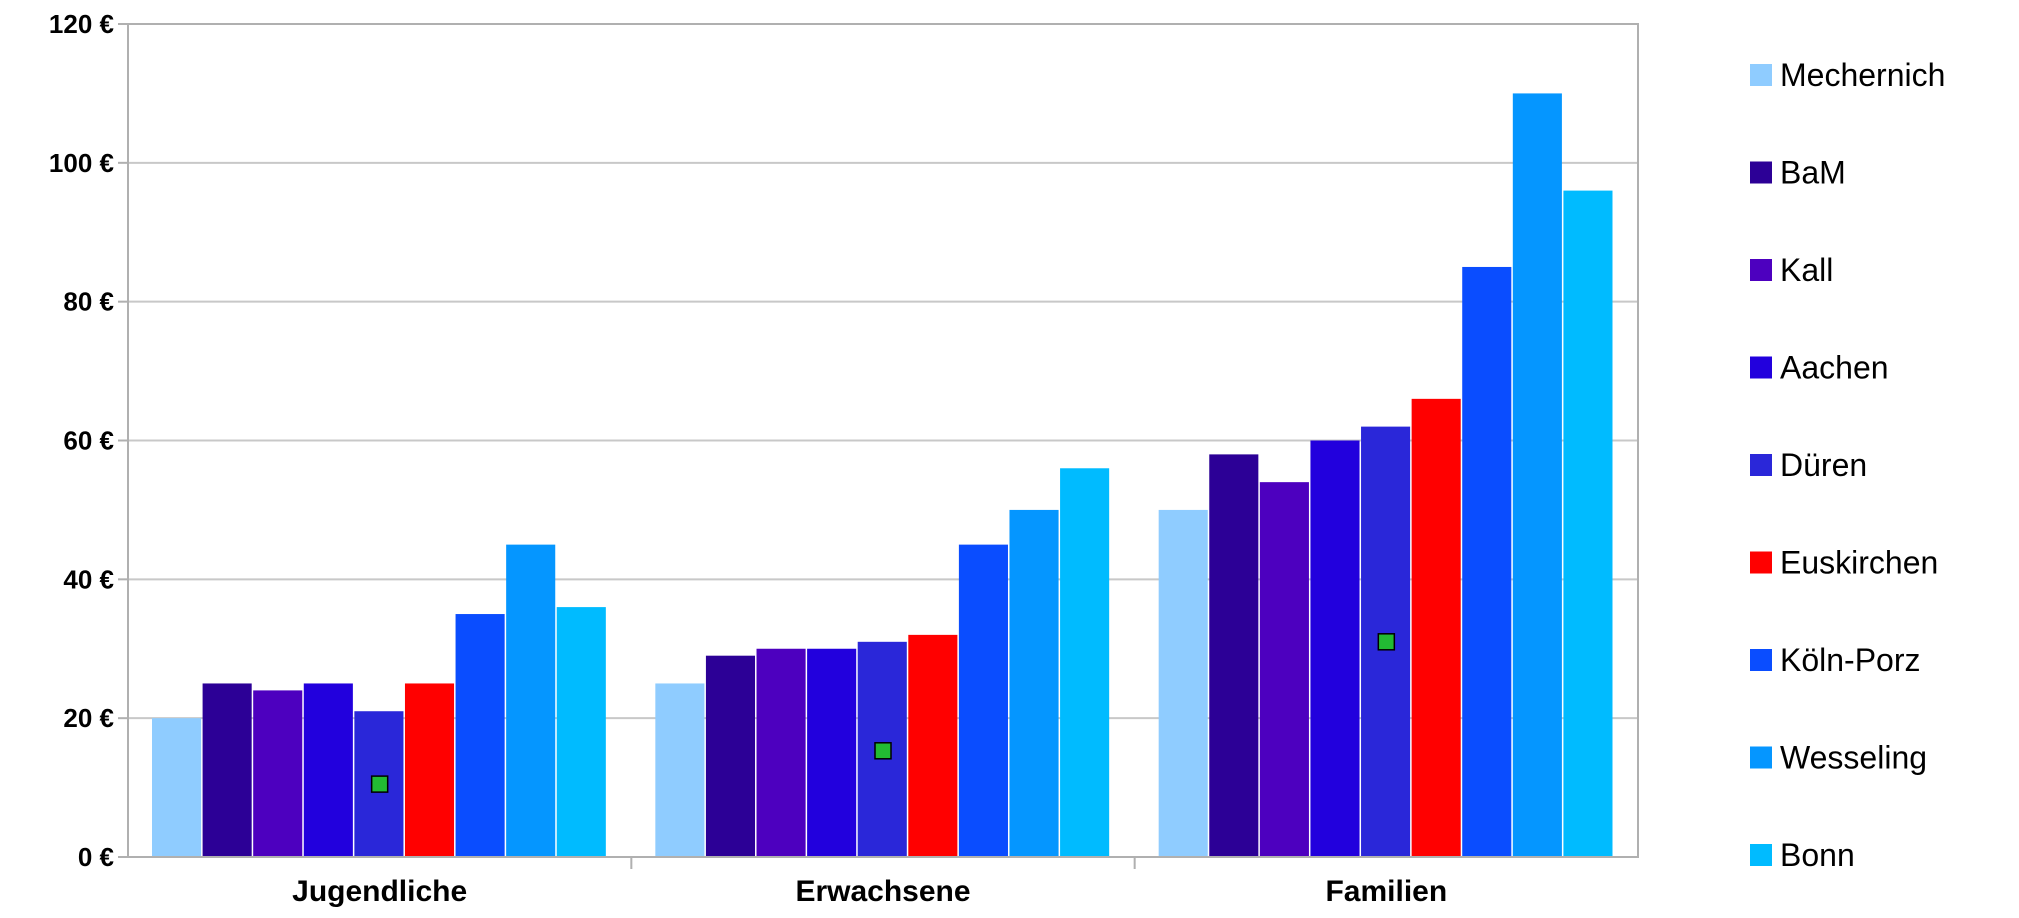 Image resolution: width=2019 pixels, height=918 pixels. I want to click on bar-bam-familien, so click(1234, 655).